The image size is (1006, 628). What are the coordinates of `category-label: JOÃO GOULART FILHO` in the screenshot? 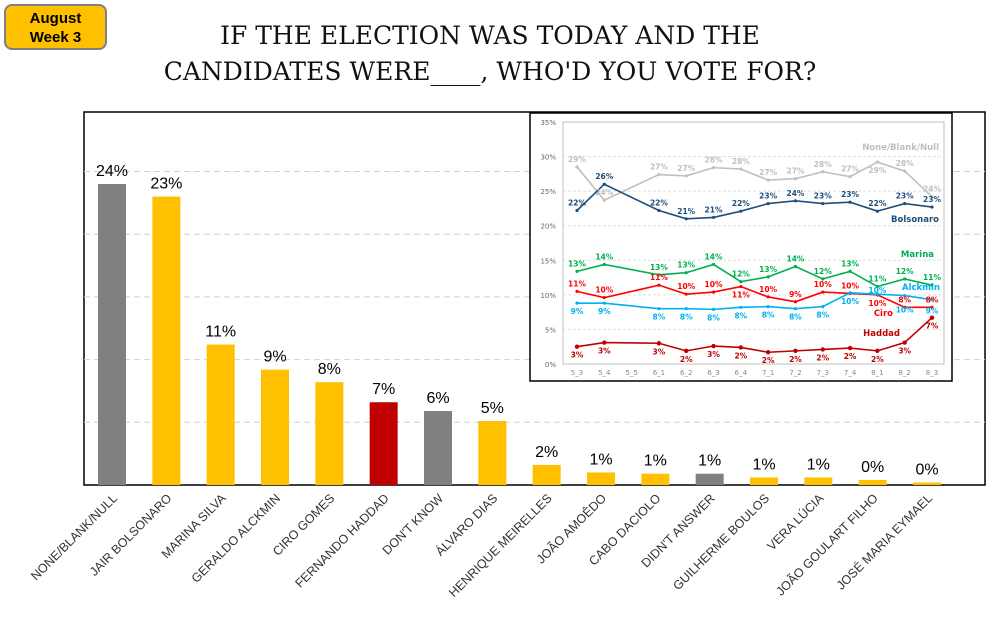 It's located at (827, 545).